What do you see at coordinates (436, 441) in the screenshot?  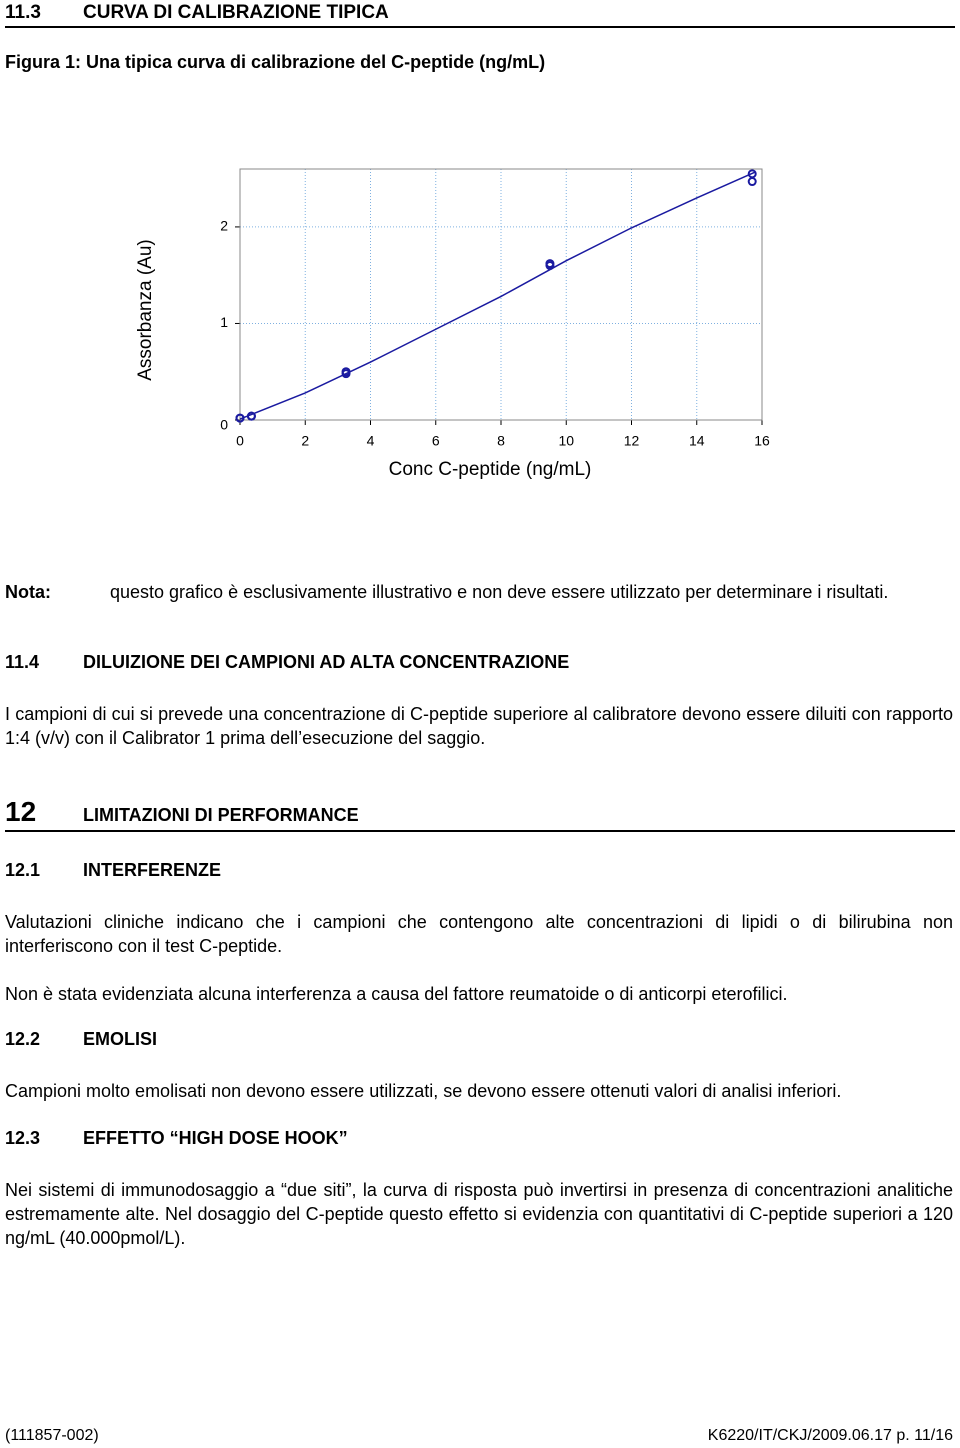 I see `x-tick-label: 6` at bounding box center [436, 441].